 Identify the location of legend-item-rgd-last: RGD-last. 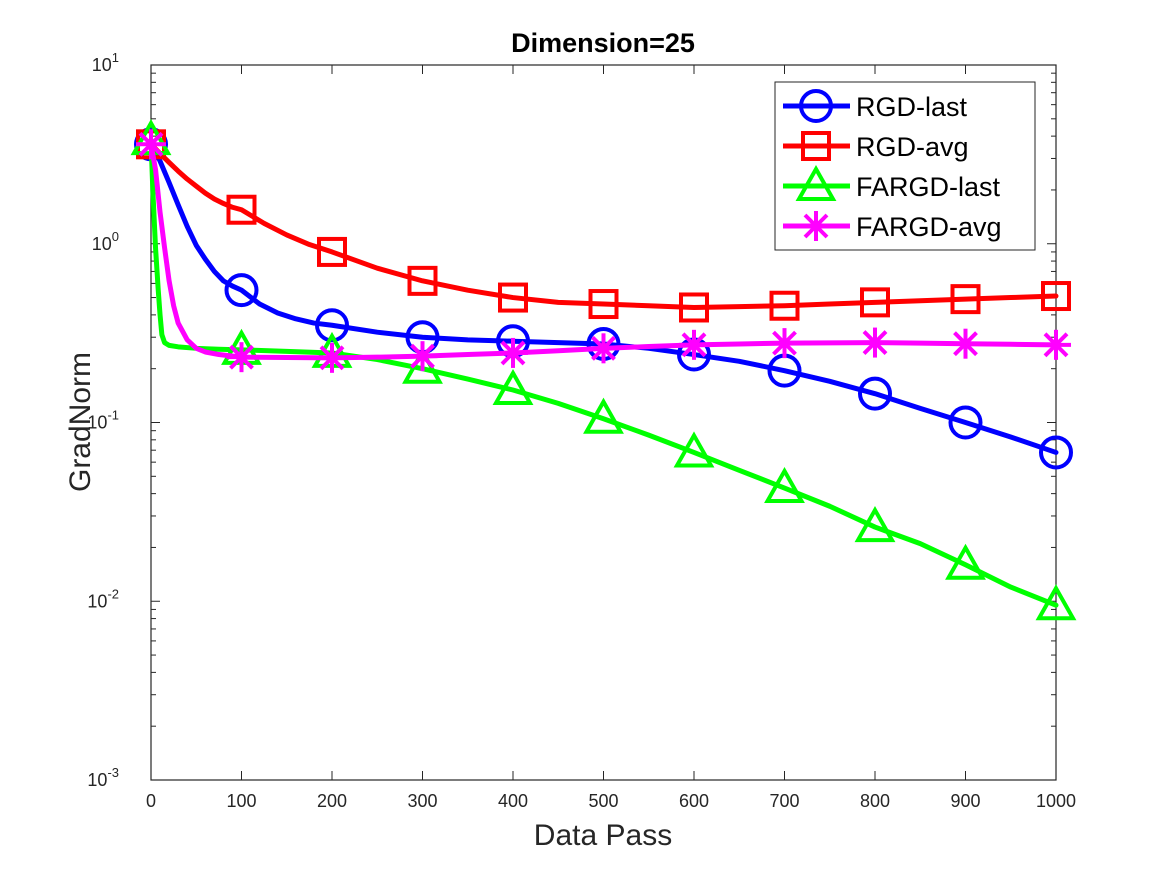
(875, 106).